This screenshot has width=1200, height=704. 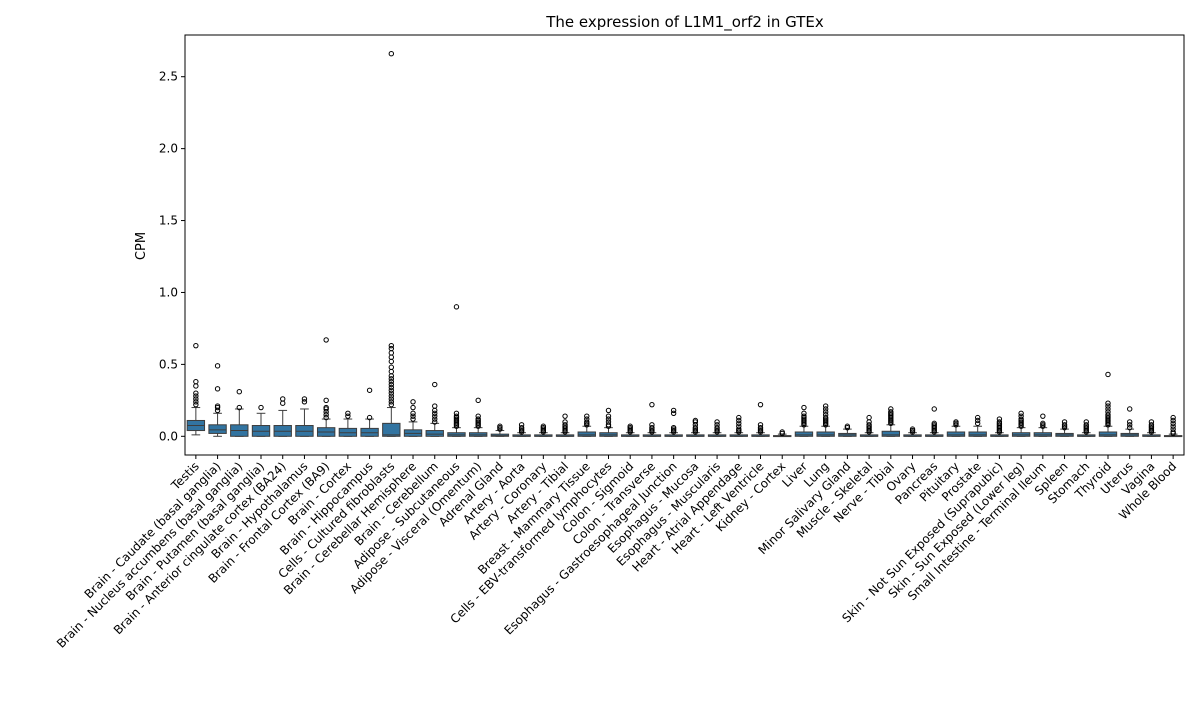 I want to click on y-tick-label: 1.5, so click(x=168, y=221).